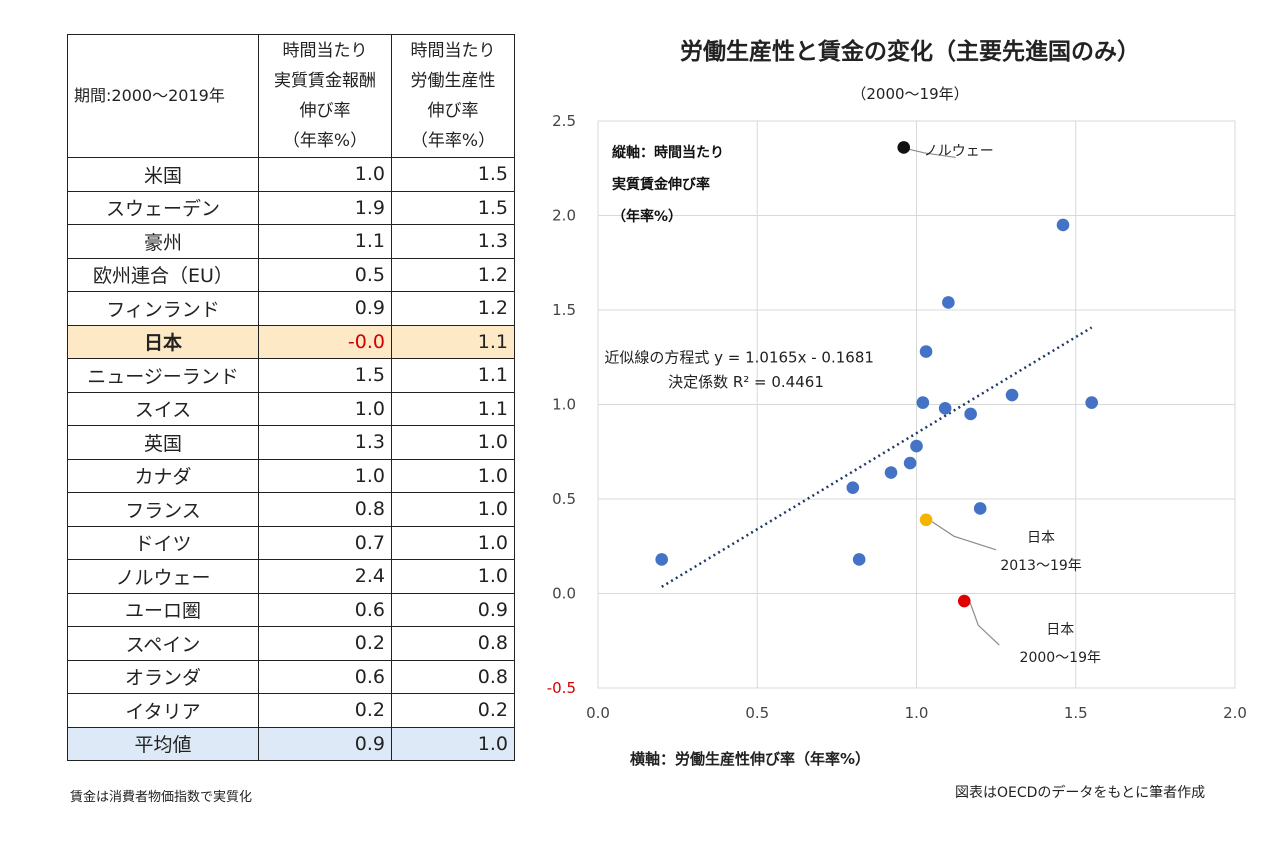  I want to click on country-cell: フィンランド, so click(163, 308).